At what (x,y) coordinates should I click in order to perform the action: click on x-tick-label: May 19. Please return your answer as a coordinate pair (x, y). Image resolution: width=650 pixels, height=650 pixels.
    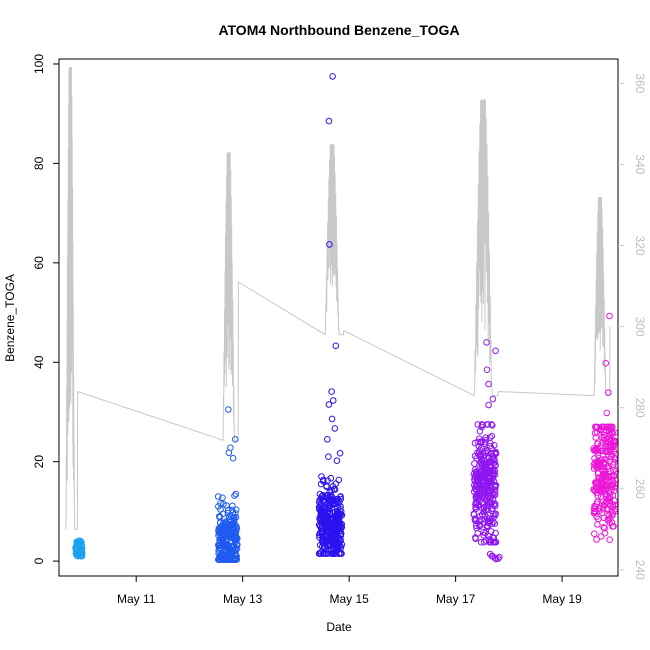
    Looking at the image, I should click on (562, 599).